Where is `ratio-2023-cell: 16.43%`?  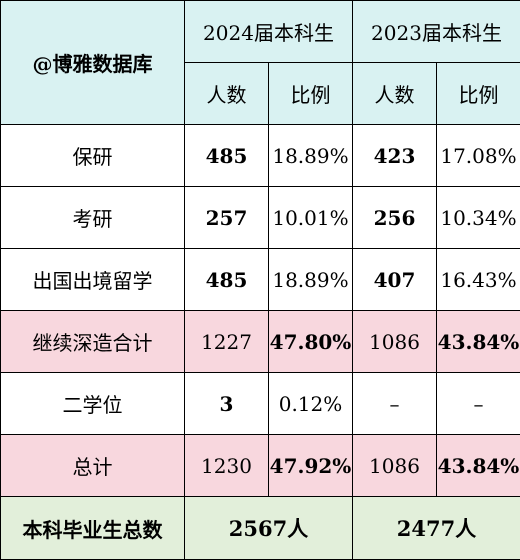
ratio-2023-cell: 16.43% is located at coordinates (478, 280).